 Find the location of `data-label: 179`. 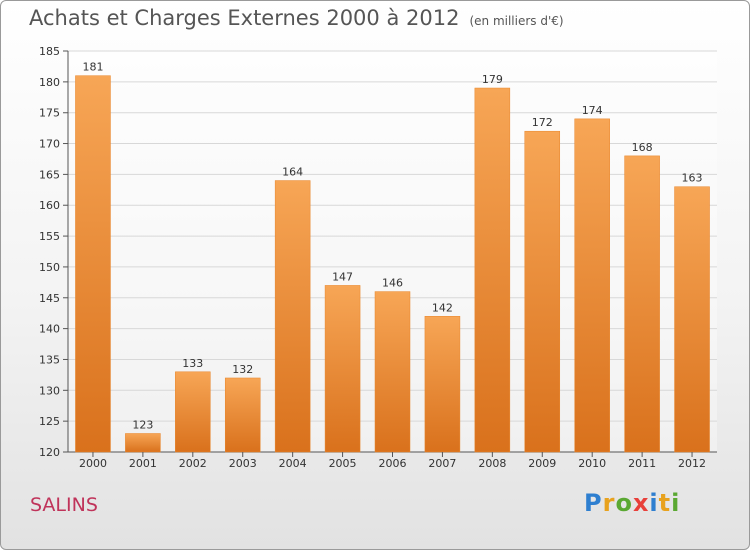

data-label: 179 is located at coordinates (492, 79).